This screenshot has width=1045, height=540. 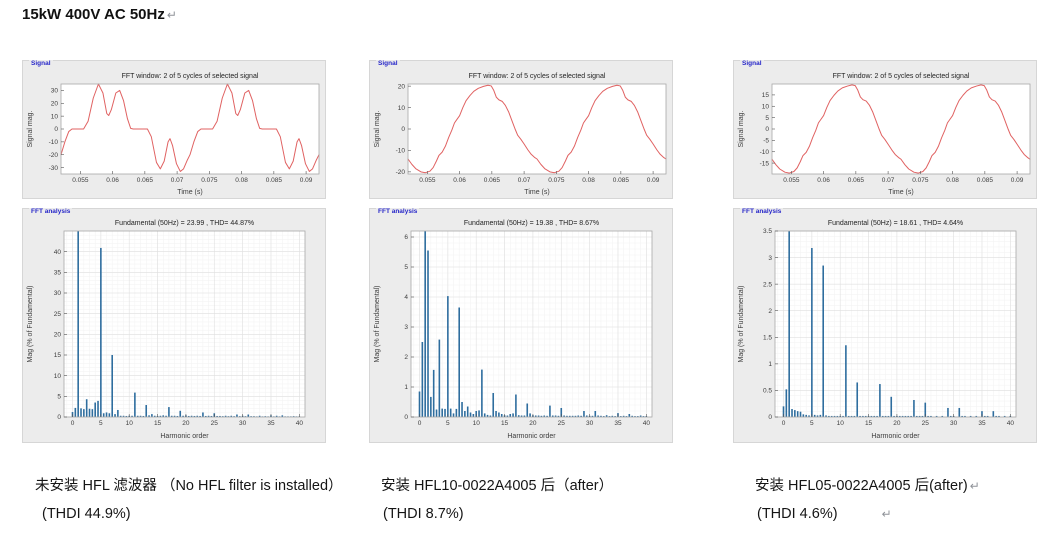 What do you see at coordinates (861, 486) in the screenshot?
I see `caption-3-text: 安装 HFL05-0022A4005 后(after)` at bounding box center [861, 486].